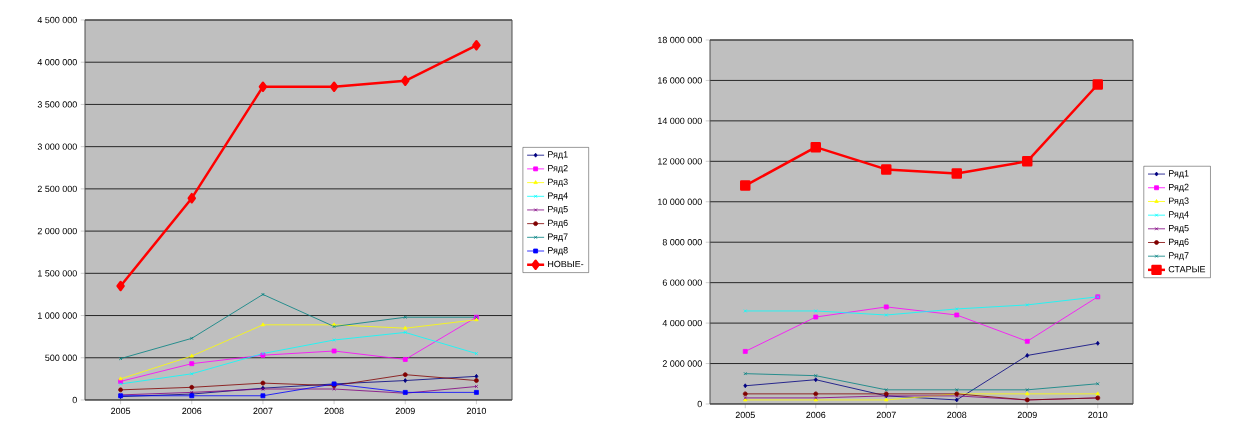 The height and width of the screenshot is (437, 1243). What do you see at coordinates (566, 264) in the screenshot?
I see `legend-label: НОВЫЕ-` at bounding box center [566, 264].